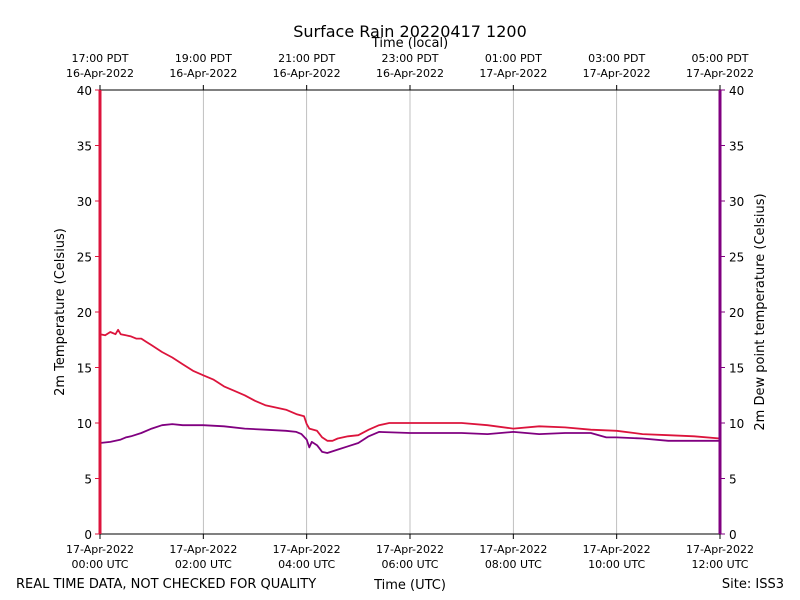 The image size is (800, 600). What do you see at coordinates (760, 311) in the screenshot?
I see `y-axis-label-right: 2m Dew point temperature (Celsius)` at bounding box center [760, 311].